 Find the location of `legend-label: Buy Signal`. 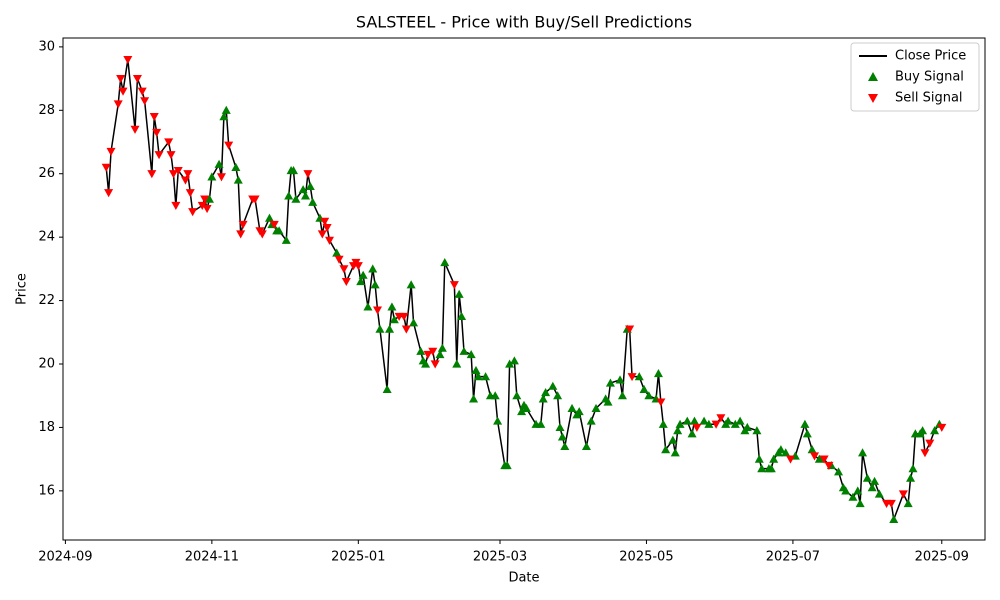

legend-label: Buy Signal is located at coordinates (929, 77).